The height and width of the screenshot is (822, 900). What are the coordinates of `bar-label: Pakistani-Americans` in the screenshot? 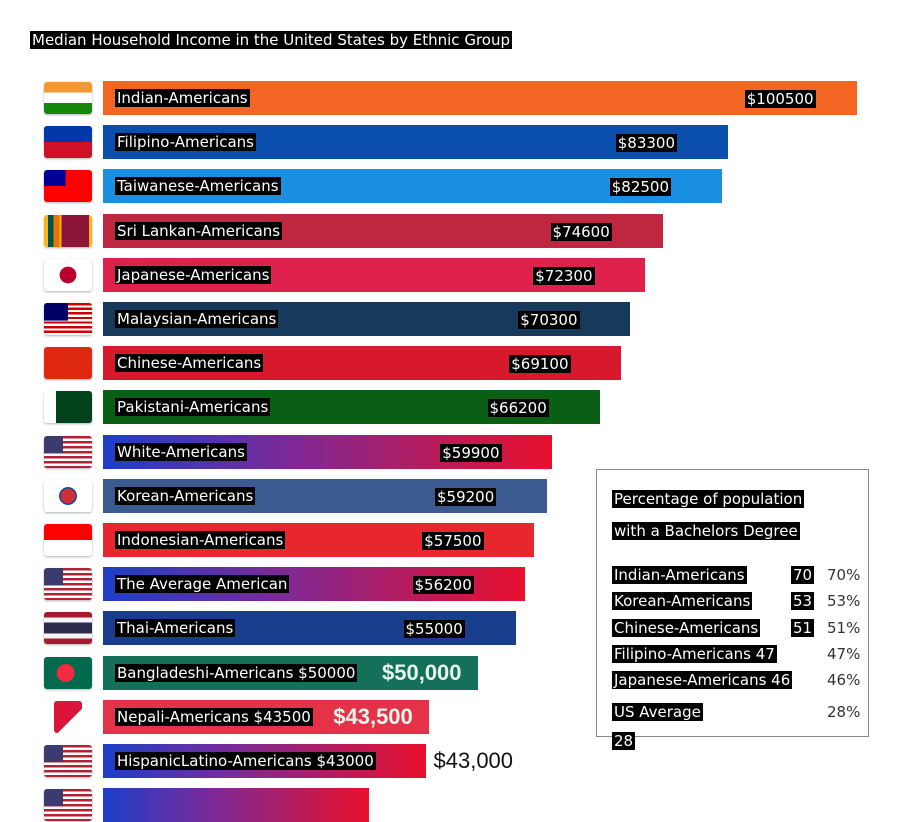 It's located at (193, 407).